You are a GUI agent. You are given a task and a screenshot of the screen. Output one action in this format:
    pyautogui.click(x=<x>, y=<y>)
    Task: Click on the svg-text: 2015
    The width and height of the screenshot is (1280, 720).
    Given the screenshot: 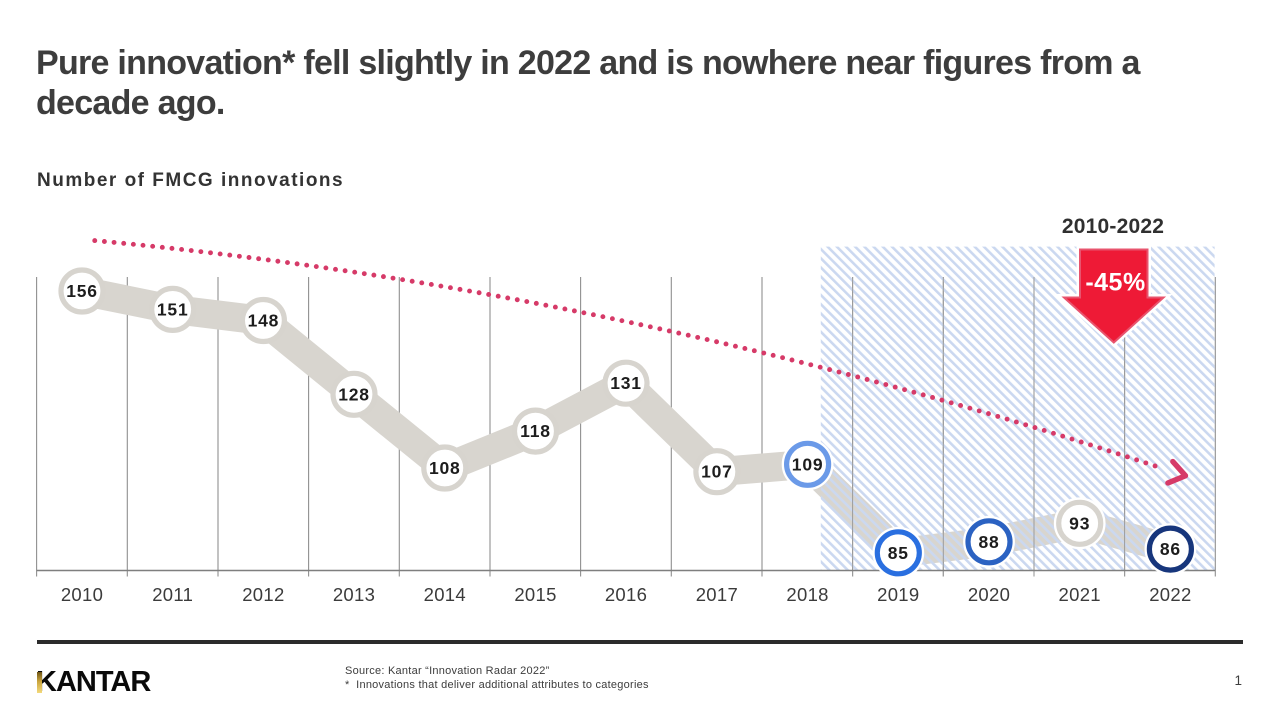 What is the action you would take?
    pyautogui.click(x=535, y=594)
    